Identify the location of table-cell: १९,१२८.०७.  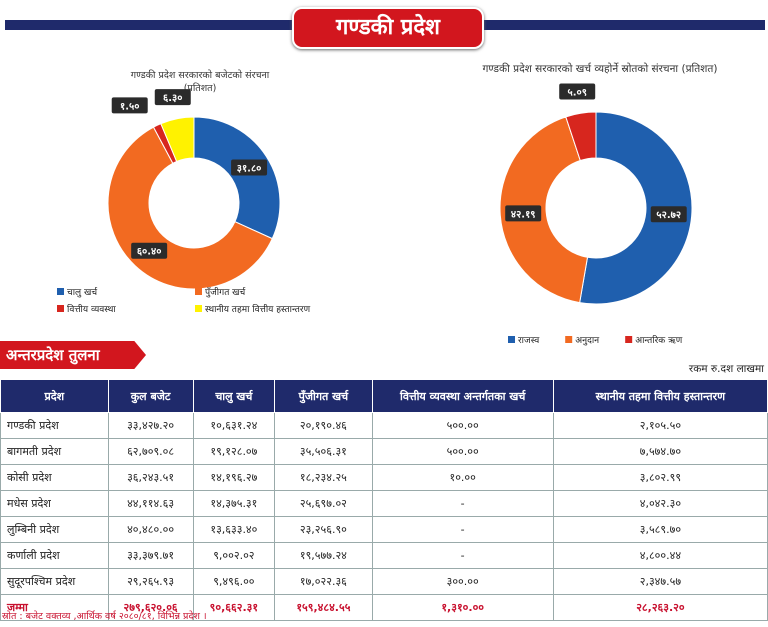
(234, 451).